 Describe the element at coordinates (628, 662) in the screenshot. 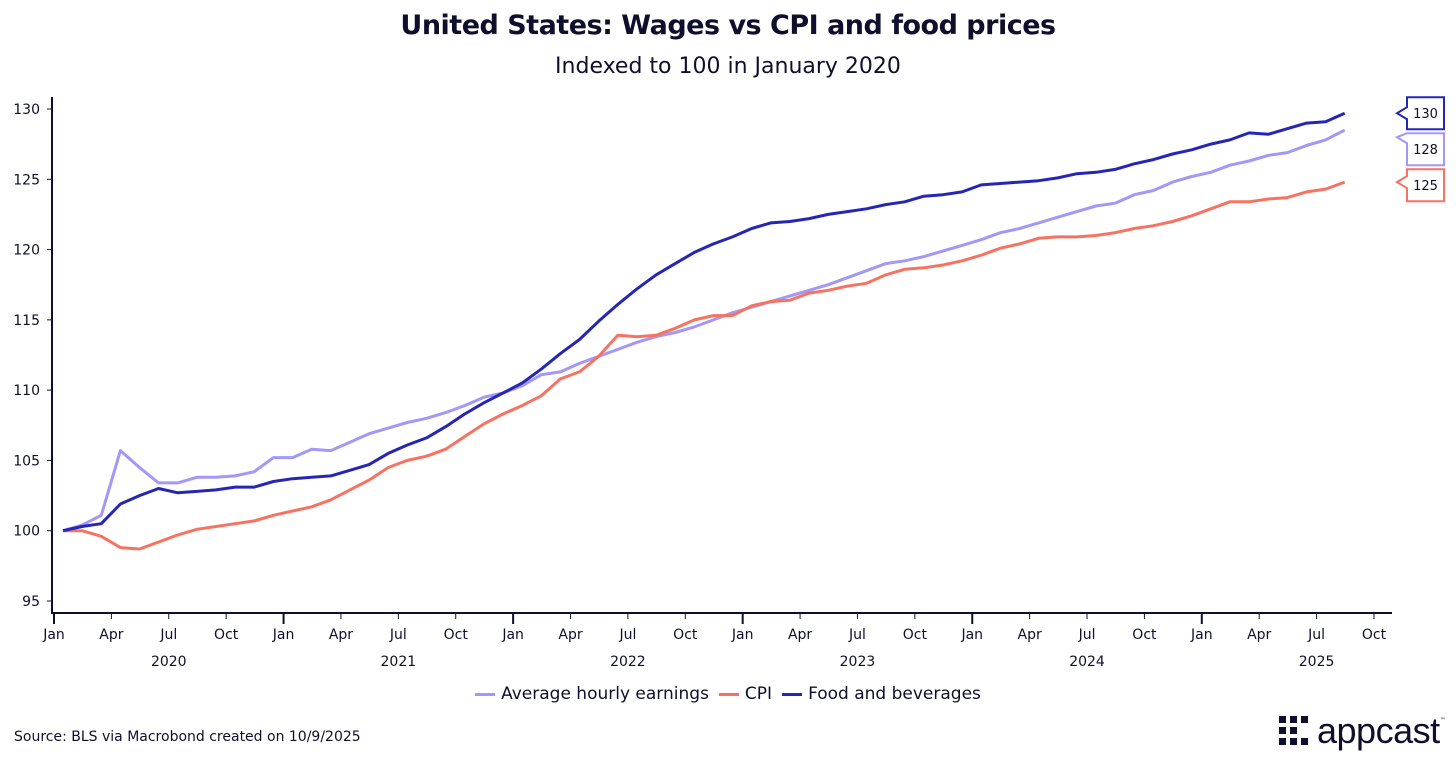

I see `x-year-label: 2022` at that location.